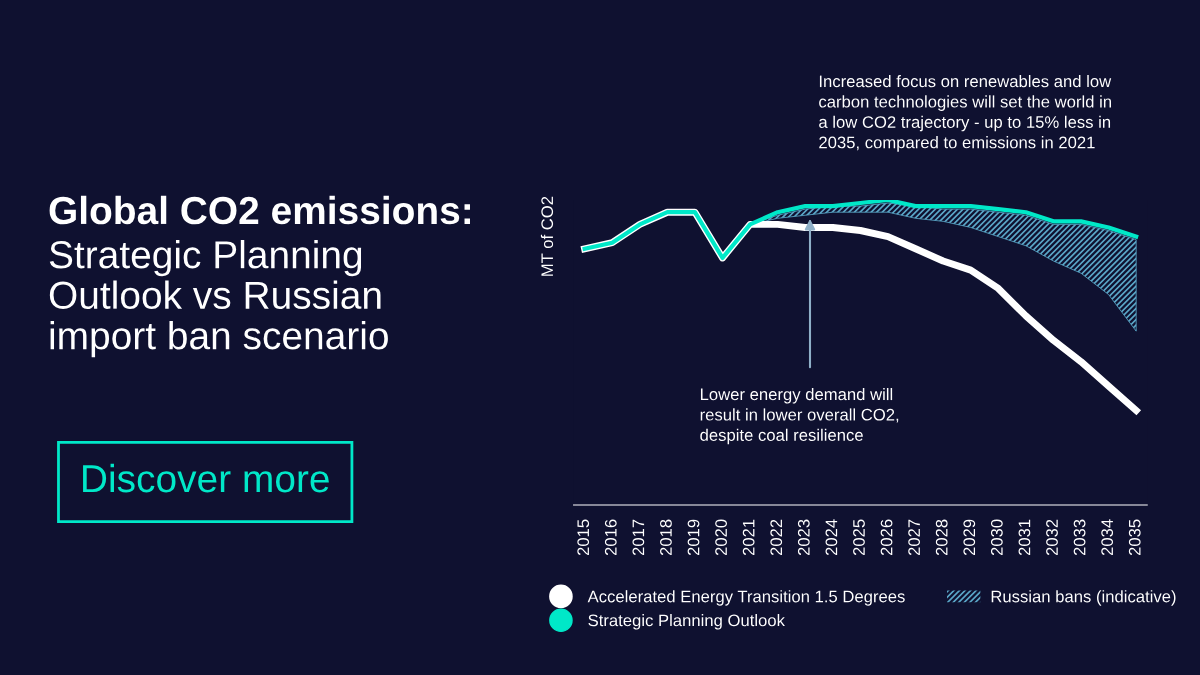 This screenshot has height=675, width=1200. I want to click on x-tick-label: 2019, so click(693, 537).